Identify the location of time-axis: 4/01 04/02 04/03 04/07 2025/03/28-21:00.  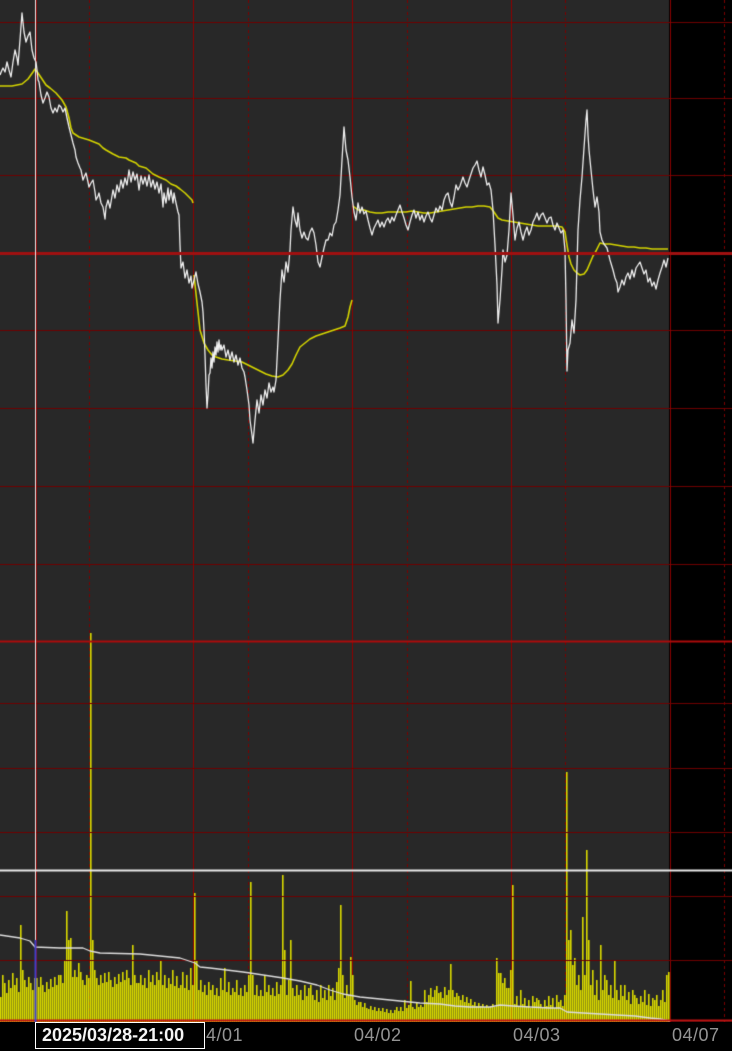
(366, 1036).